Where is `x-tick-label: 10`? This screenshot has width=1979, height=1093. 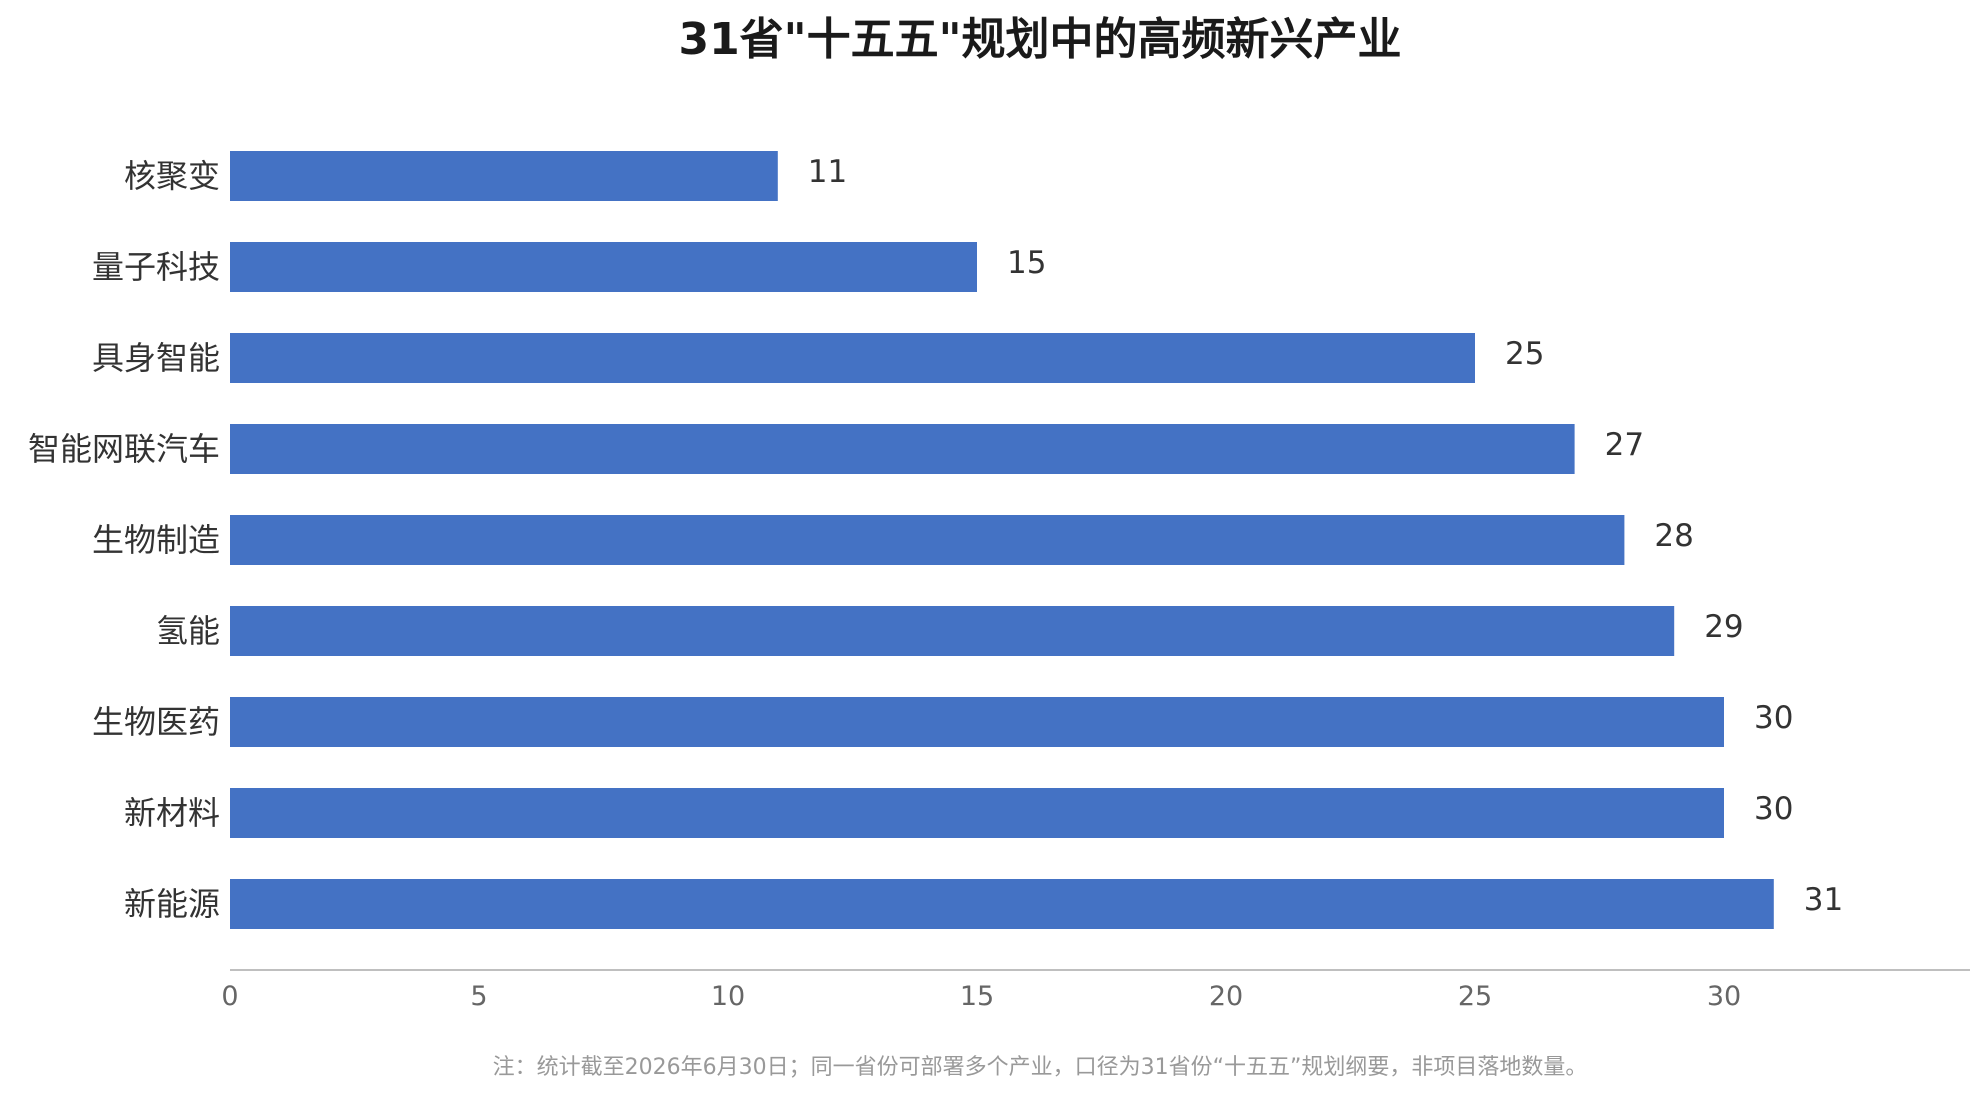 x-tick-label: 10 is located at coordinates (728, 996).